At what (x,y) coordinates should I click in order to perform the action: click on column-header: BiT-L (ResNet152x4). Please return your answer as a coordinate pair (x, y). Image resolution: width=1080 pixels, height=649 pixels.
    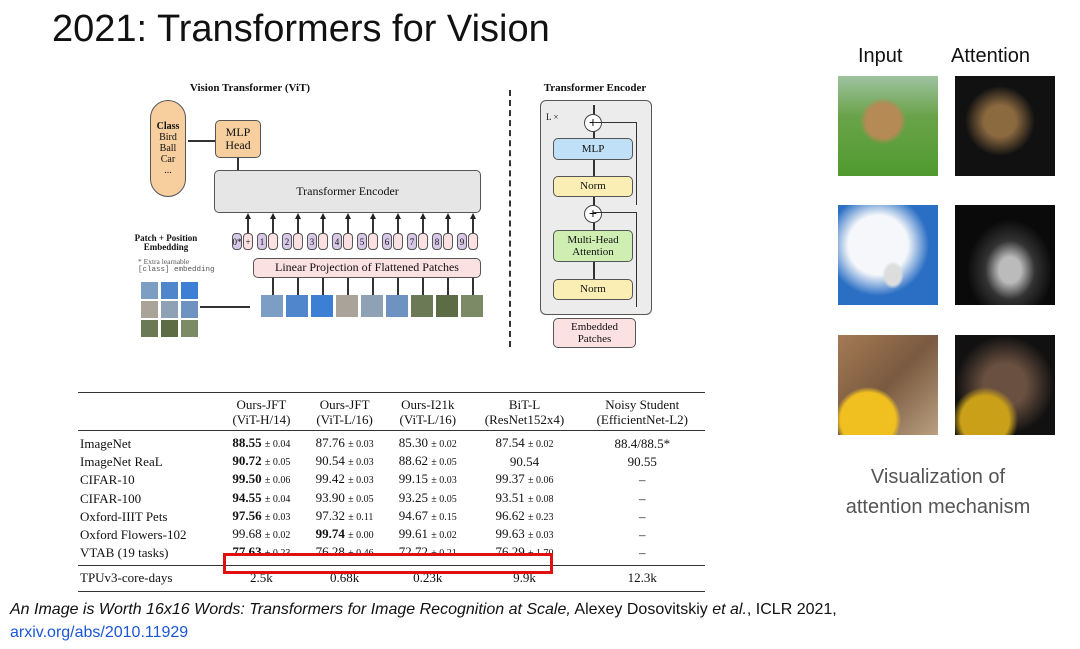
    Looking at the image, I should click on (524, 412).